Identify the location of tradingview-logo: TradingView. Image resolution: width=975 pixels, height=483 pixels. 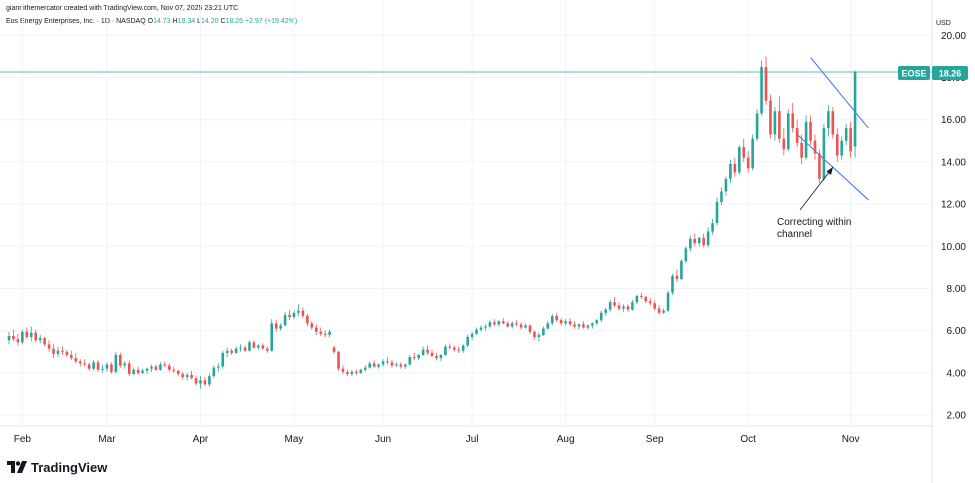
(57, 467).